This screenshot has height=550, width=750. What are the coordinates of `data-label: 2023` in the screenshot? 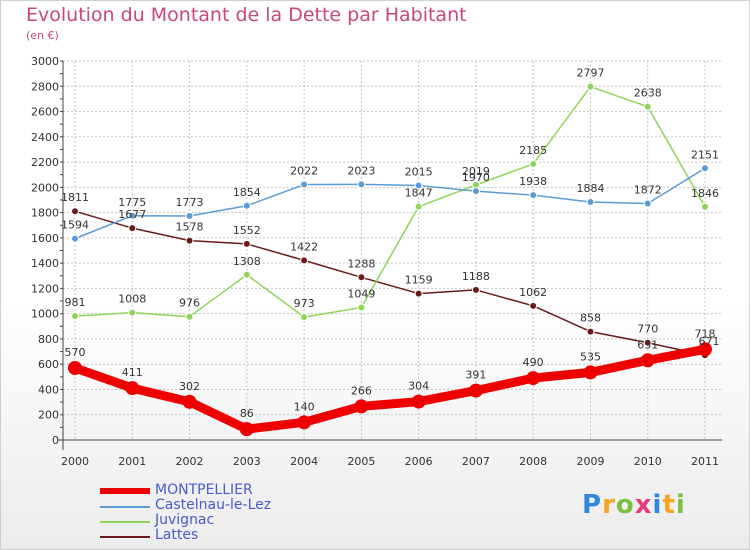 It's located at (361, 170).